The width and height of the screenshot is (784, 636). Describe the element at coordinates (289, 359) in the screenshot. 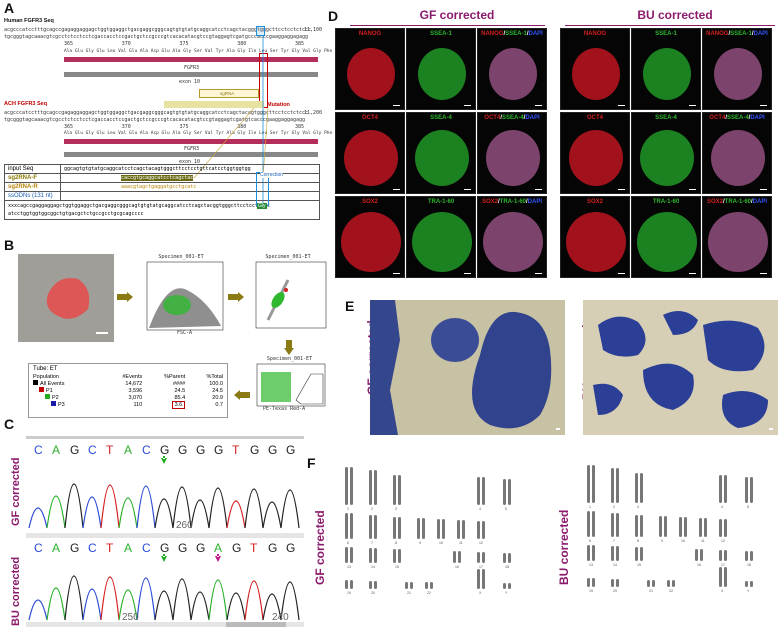

I see `specimen-label: Specimen_001-ET` at that location.